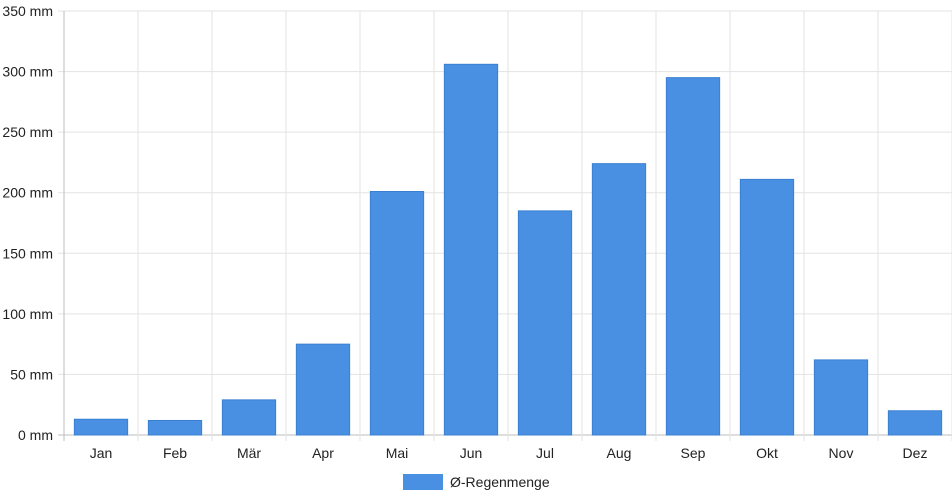 This screenshot has height=500, width=952. I want to click on y-tick-label: 250 mm, so click(27, 132).